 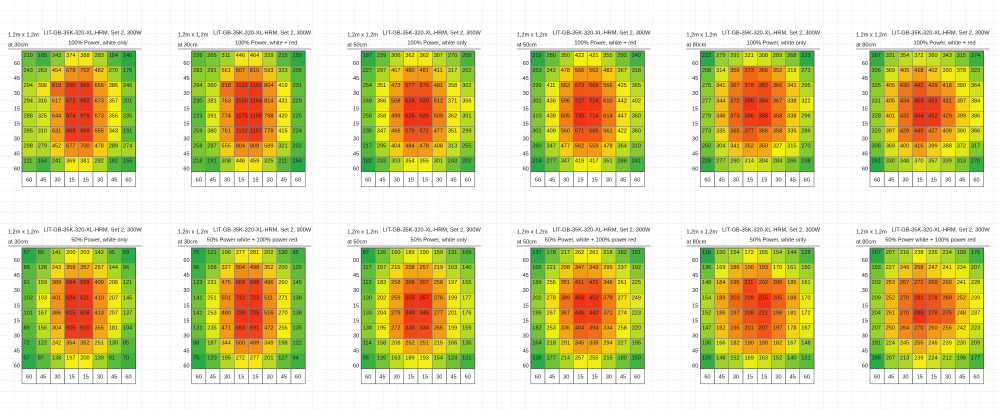 What do you see at coordinates (622, 71) in the screenshot?
I see `cell-value: 367` at bounding box center [622, 71].